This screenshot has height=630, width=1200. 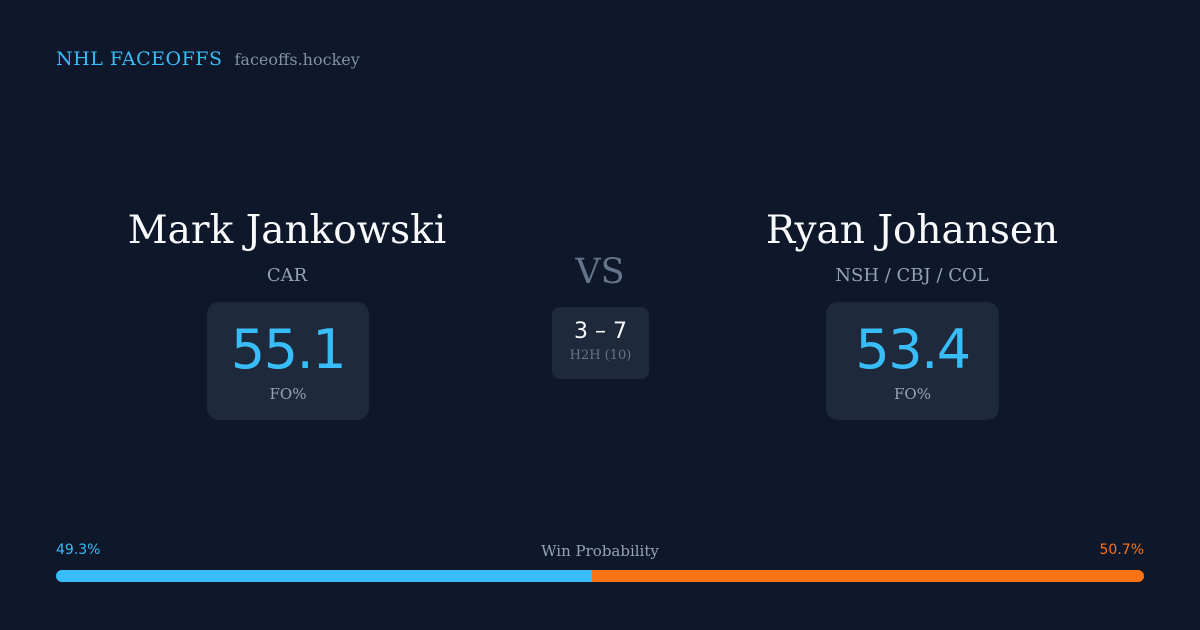 What do you see at coordinates (913, 349) in the screenshot?
I see `player-right-fo-value: 53.4` at bounding box center [913, 349].